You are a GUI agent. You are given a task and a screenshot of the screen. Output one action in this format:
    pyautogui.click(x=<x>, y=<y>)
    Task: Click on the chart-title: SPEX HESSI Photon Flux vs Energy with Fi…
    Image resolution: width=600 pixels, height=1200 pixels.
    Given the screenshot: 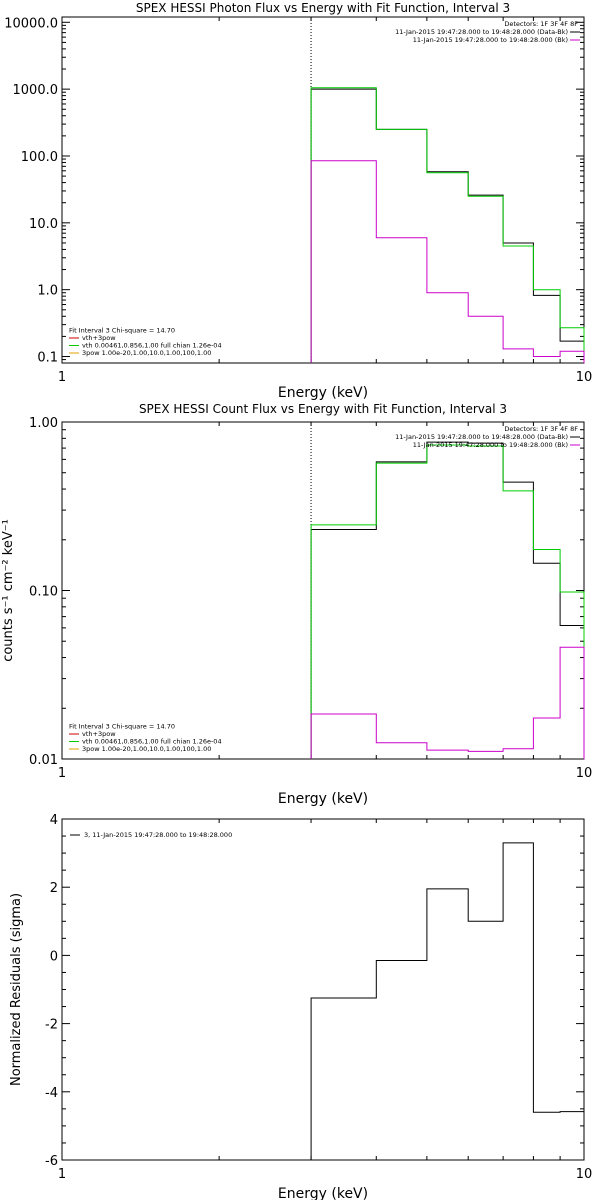 What is the action you would take?
    pyautogui.click(x=323, y=8)
    